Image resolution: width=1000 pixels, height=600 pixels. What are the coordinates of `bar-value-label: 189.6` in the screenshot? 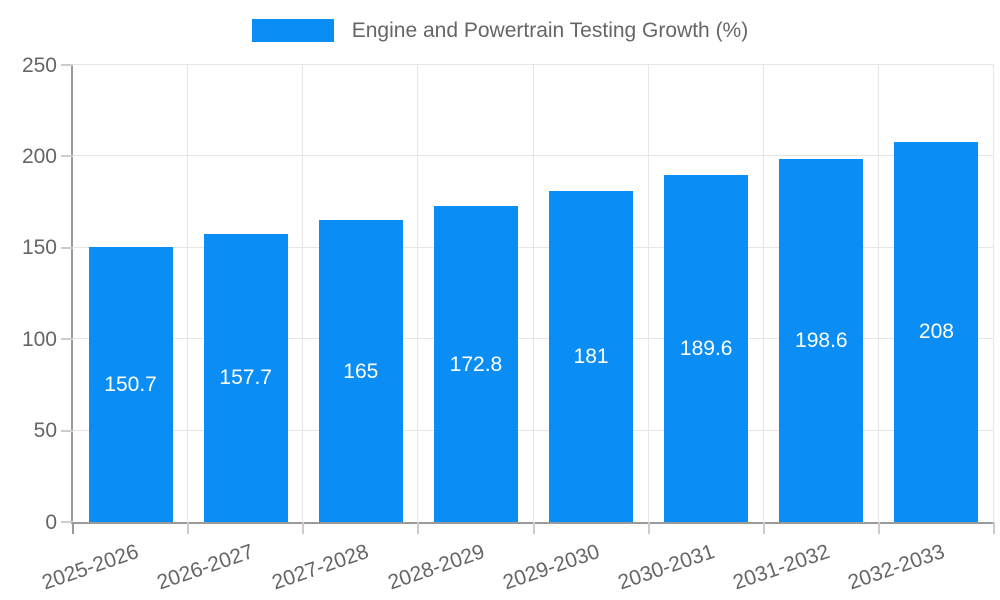 It's located at (706, 349).